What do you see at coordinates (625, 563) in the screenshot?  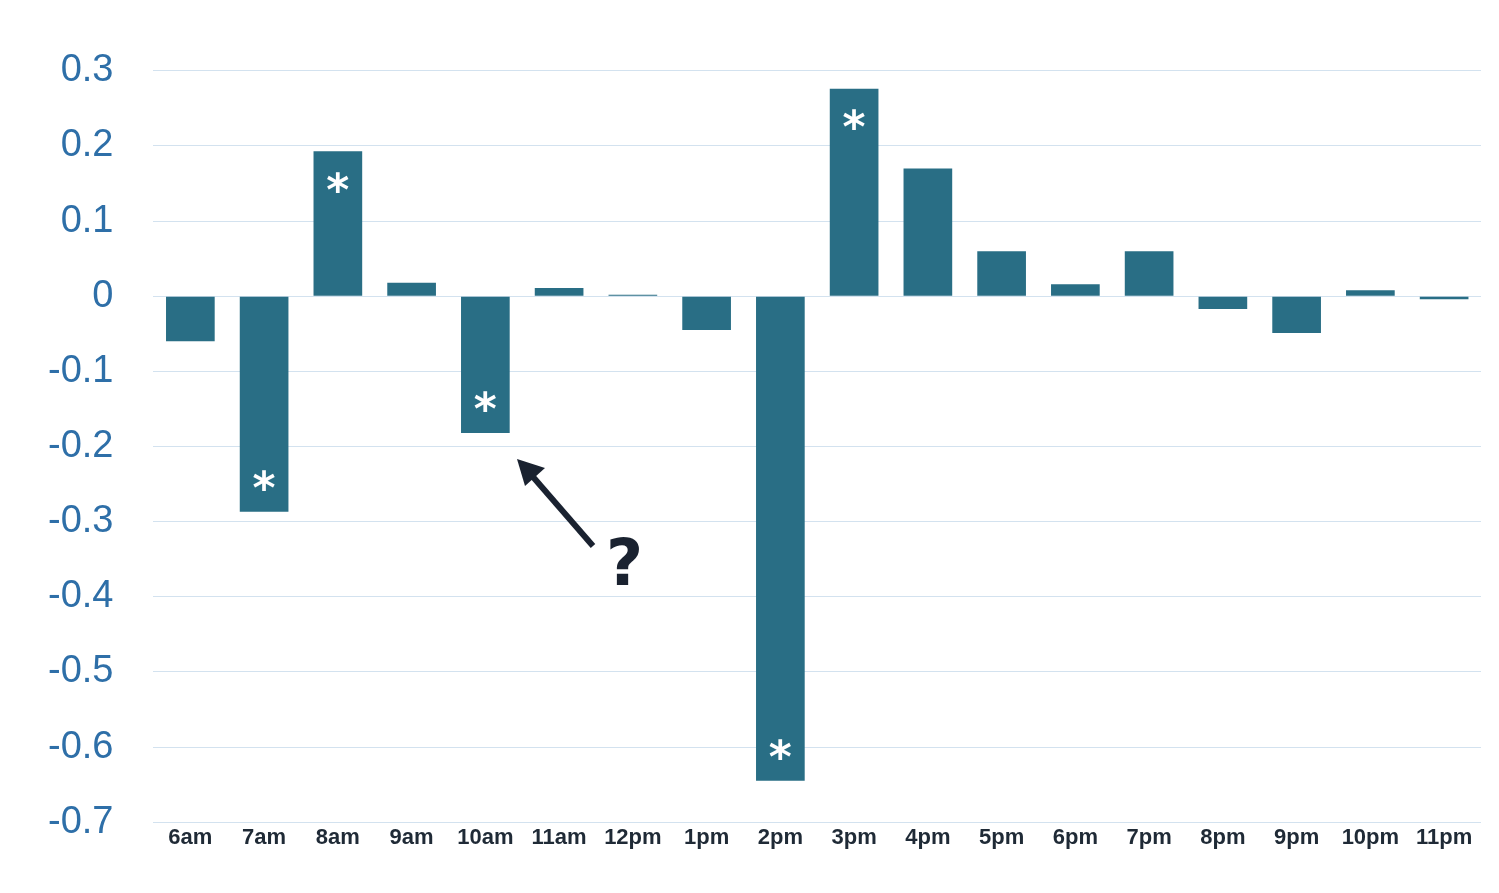 I see `annotation: ?` at bounding box center [625, 563].